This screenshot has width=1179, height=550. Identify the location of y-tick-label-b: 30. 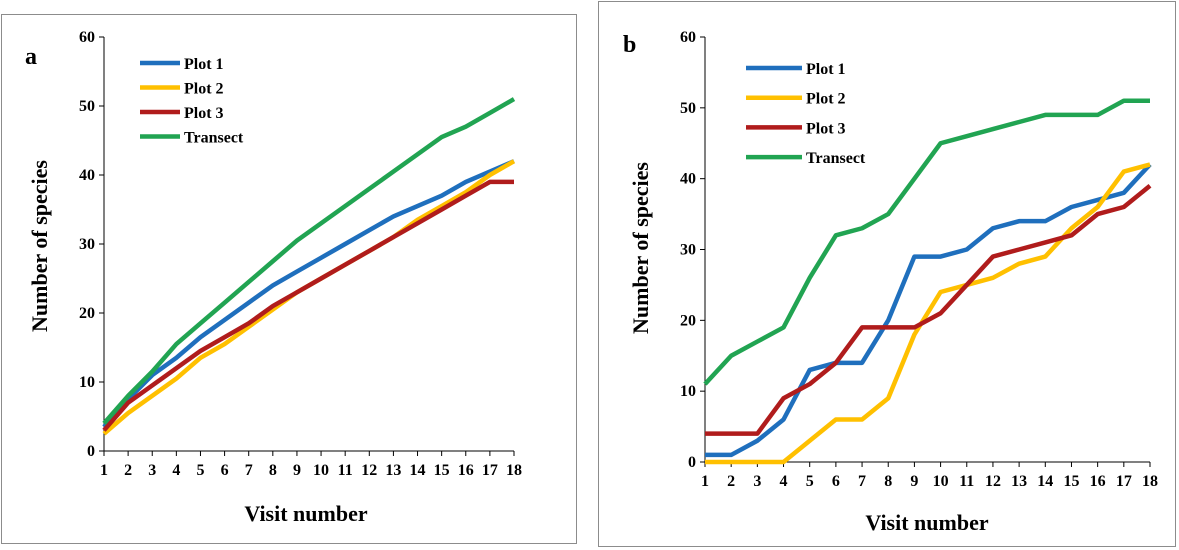
(688, 250).